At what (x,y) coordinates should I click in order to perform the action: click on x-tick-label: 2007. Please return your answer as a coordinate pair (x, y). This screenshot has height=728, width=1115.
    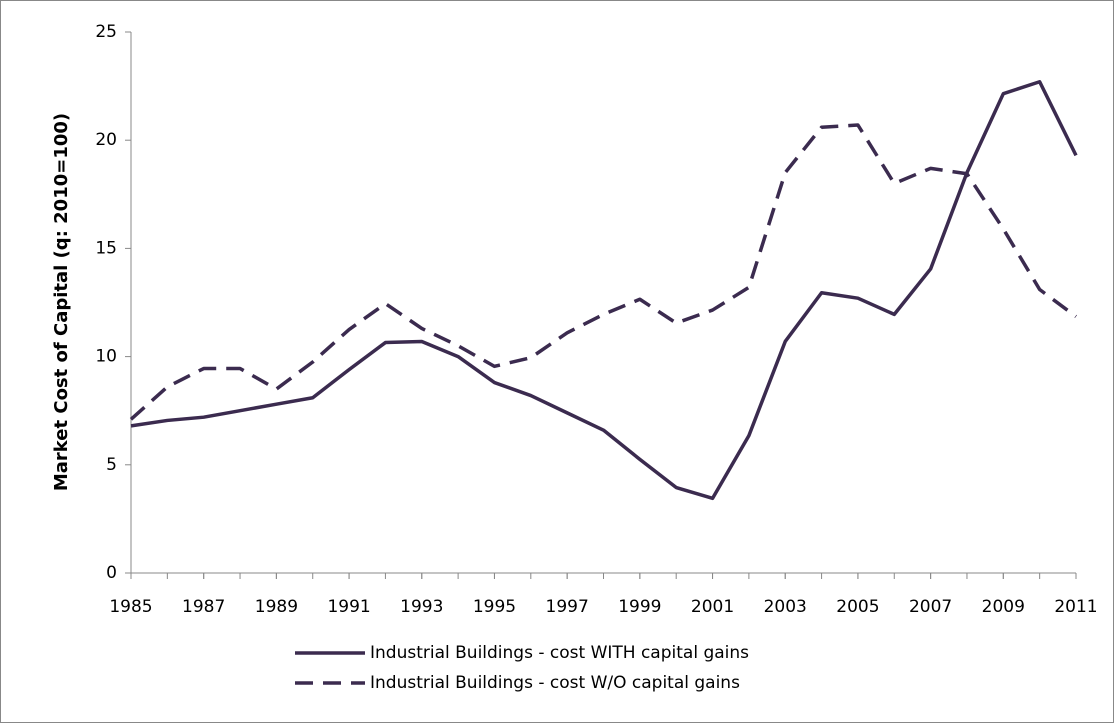
    Looking at the image, I should click on (930, 607).